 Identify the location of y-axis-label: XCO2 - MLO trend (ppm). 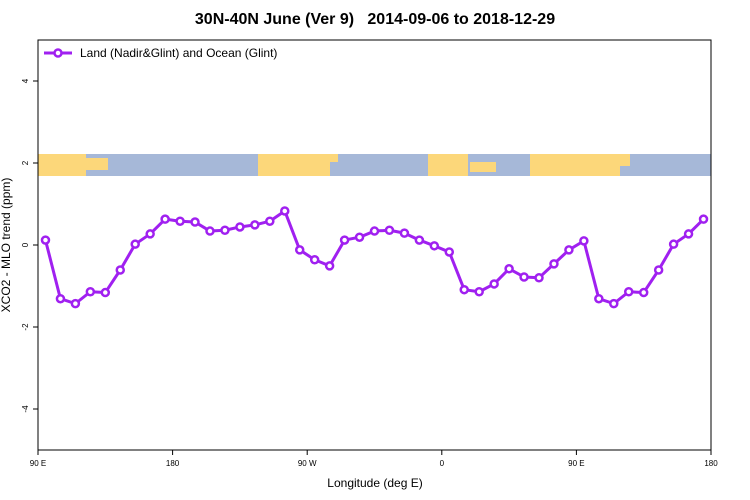
(6, 245).